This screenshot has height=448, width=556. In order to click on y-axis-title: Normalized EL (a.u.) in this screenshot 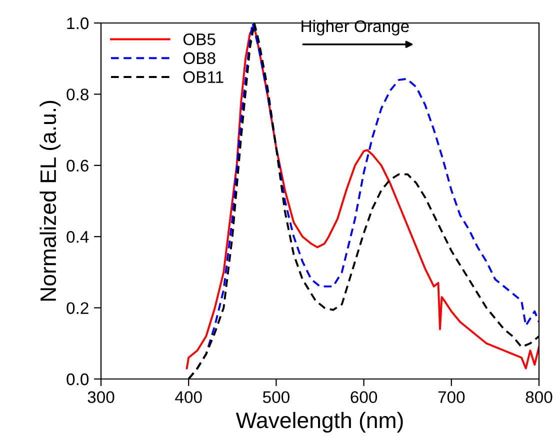, I will do `click(50, 200)`.